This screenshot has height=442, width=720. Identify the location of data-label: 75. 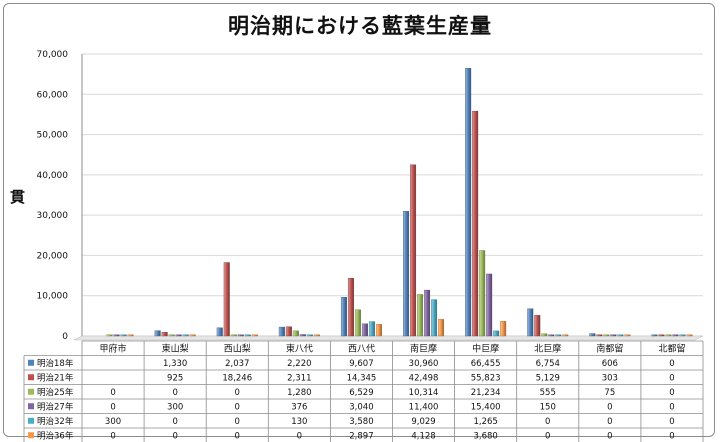
(609, 393).